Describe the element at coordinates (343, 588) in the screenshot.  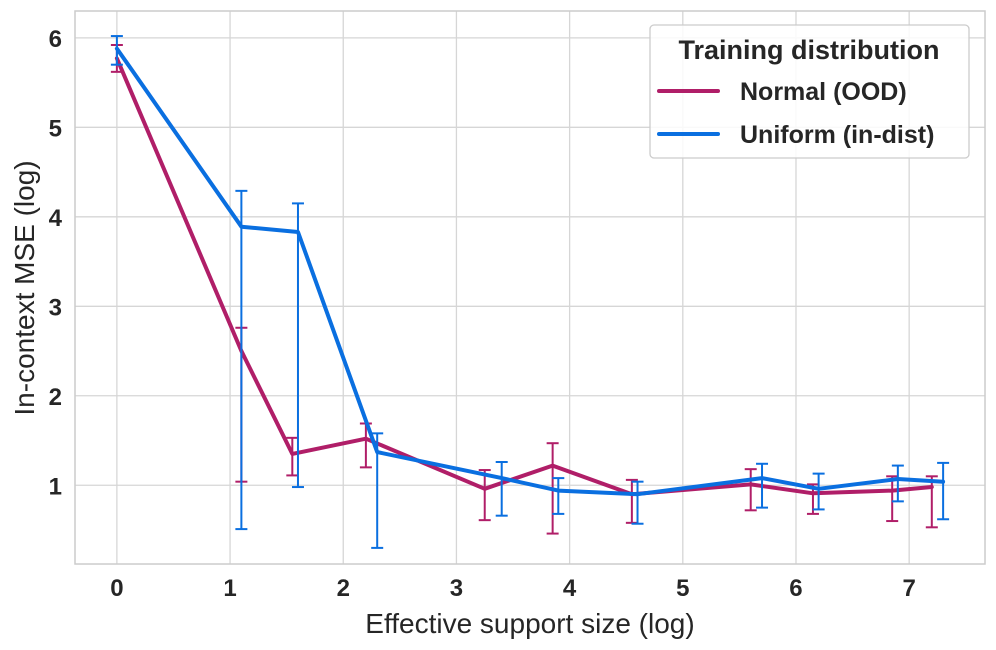
I see `x-tick-label: 2` at that location.